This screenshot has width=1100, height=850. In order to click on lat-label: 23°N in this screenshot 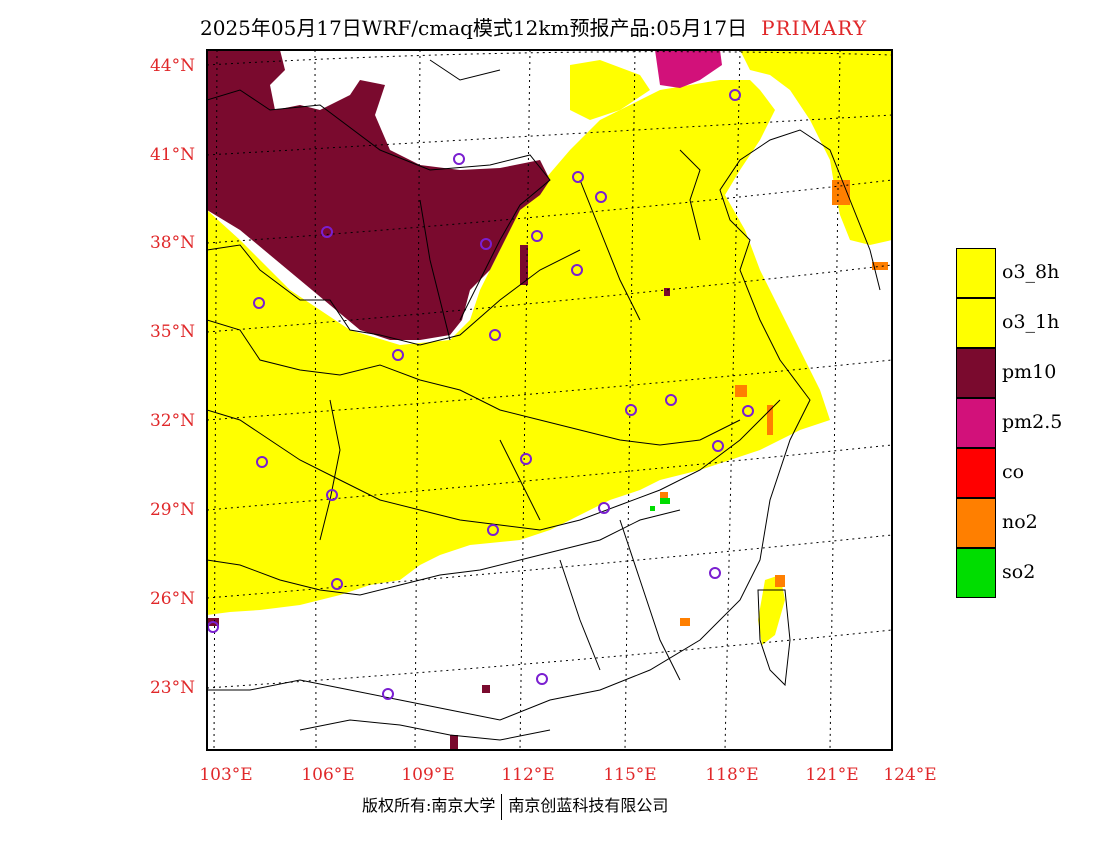, I will do `click(172, 688)`.